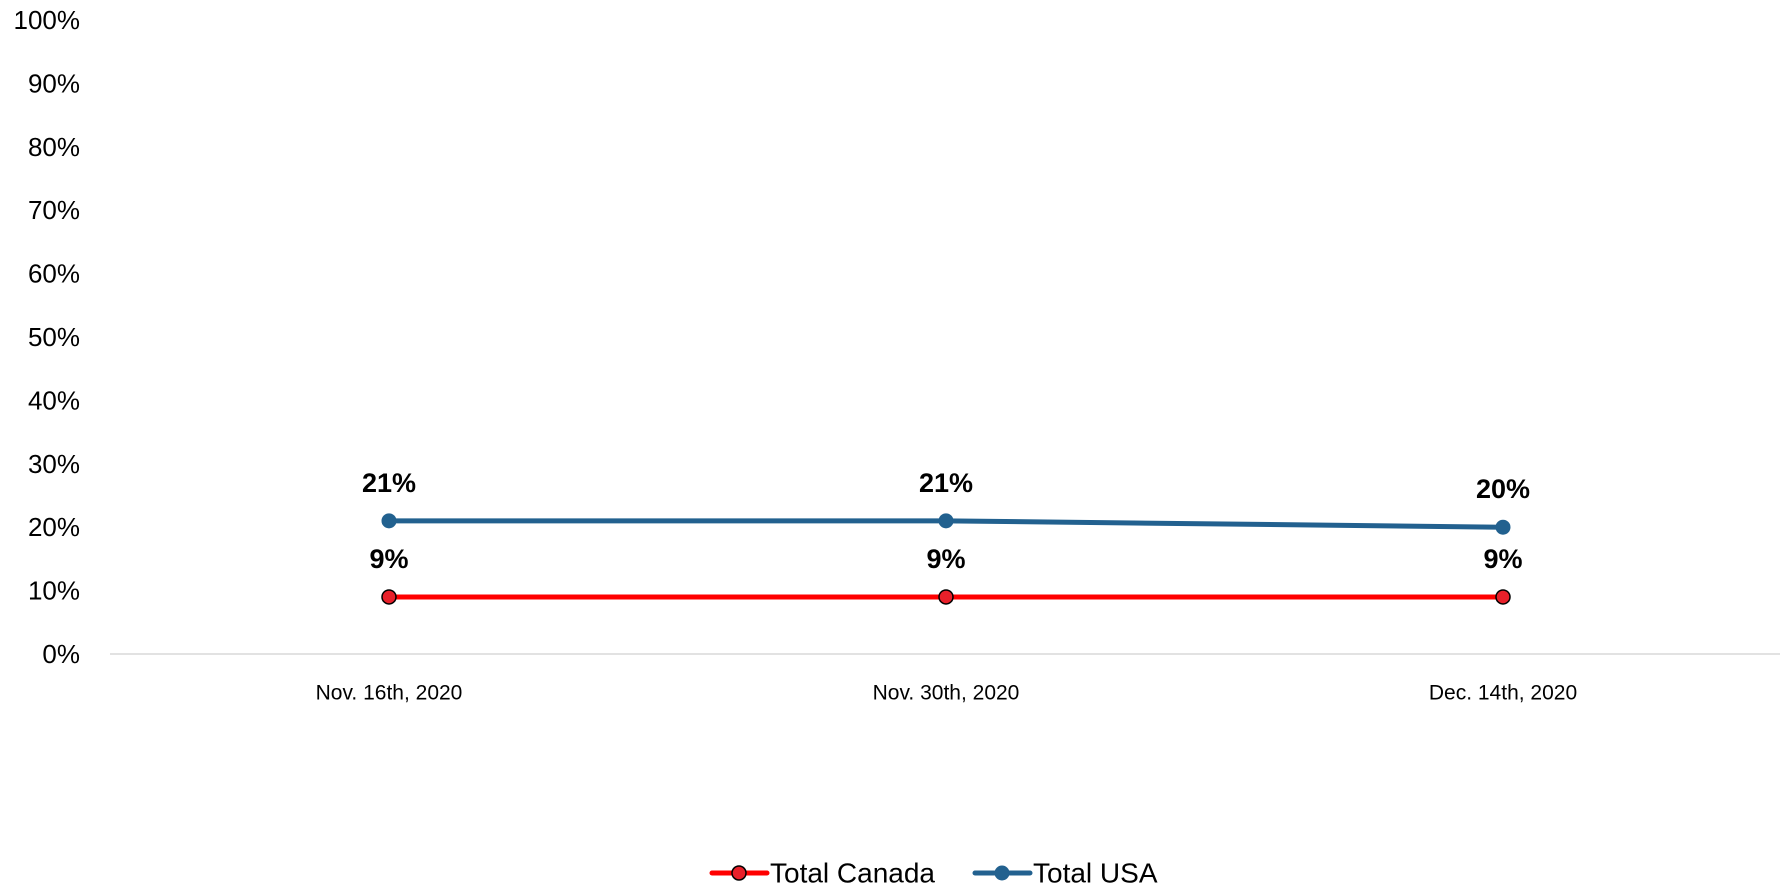 This screenshot has width=1783, height=886. I want to click on x-tick-label: Nov. 30th, 2020, so click(946, 693).